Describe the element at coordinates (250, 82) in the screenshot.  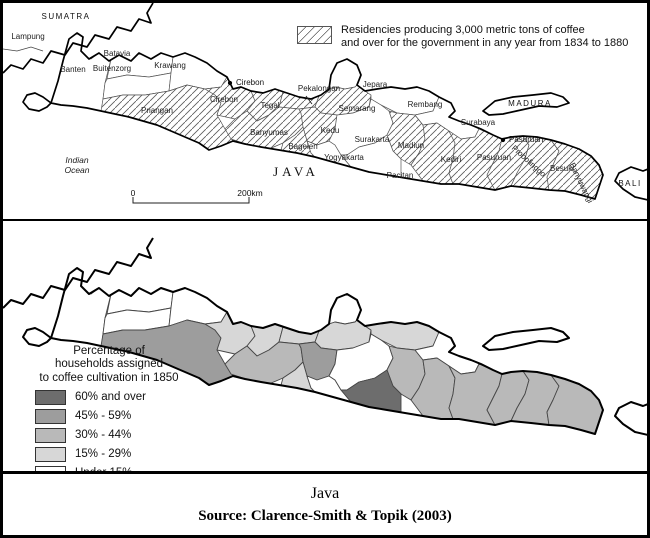
I see `city-label-cirebon: Cirebon` at that location.